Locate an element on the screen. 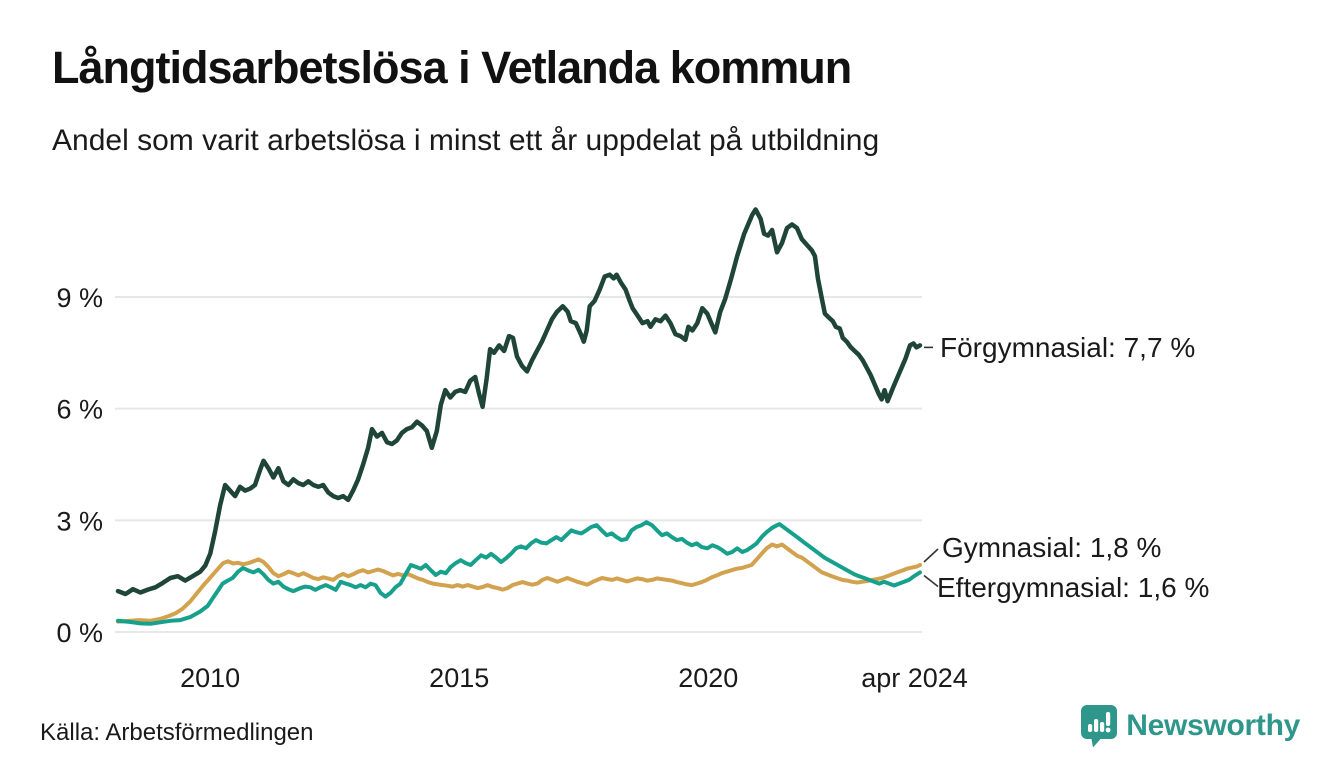 The height and width of the screenshot is (780, 1340). y-tick-label: 0 % is located at coordinates (79, 633).